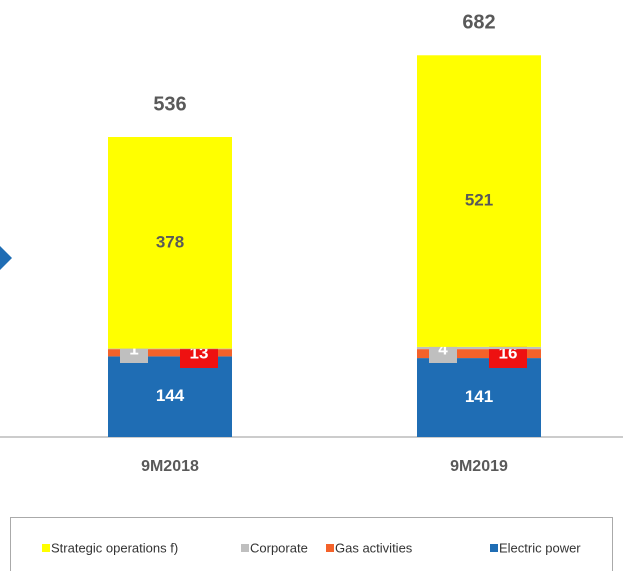  What do you see at coordinates (443, 348) in the screenshot?
I see `data-label: 4` at bounding box center [443, 348].